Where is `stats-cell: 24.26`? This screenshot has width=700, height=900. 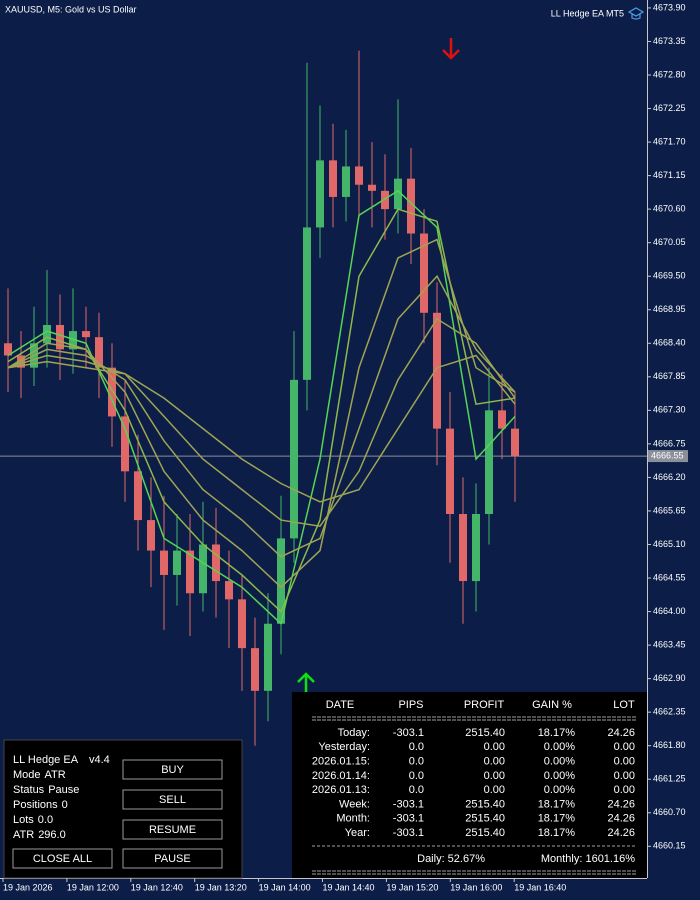 stats-cell: 24.26 is located at coordinates (621, 819).